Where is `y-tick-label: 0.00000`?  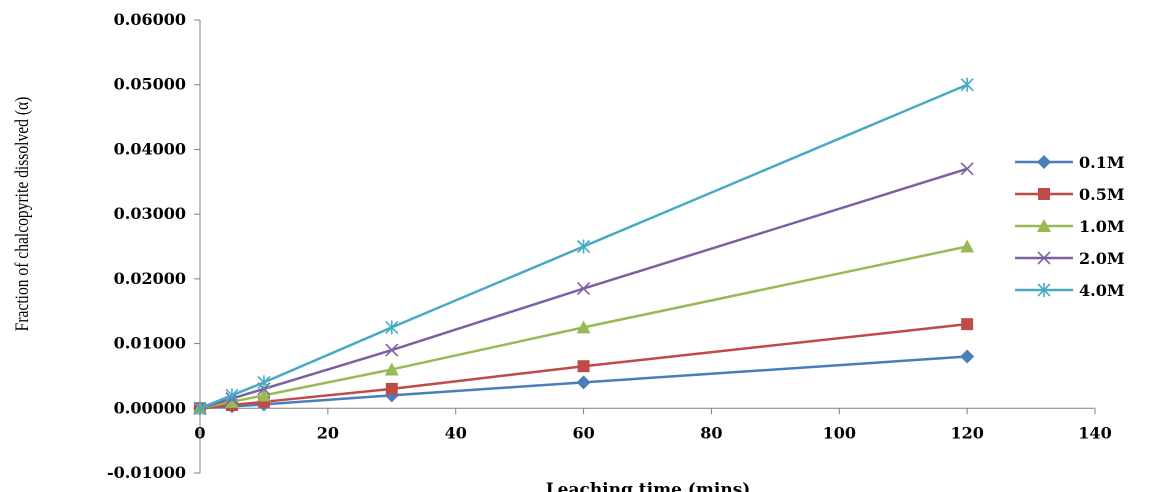 y-tick-label: 0.00000 is located at coordinates (150, 407).